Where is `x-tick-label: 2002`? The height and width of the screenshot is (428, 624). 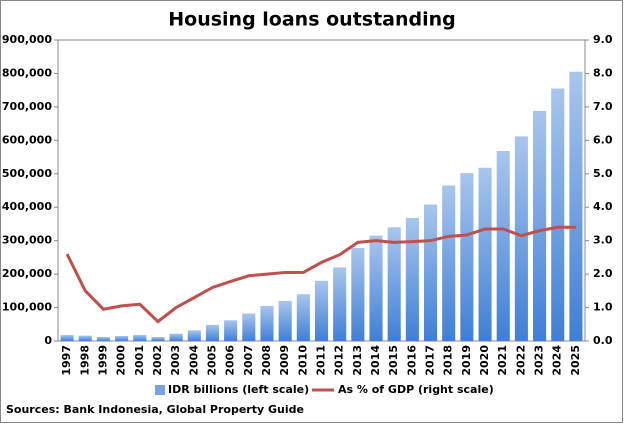
x-tick-label: 2002 is located at coordinates (157, 360).